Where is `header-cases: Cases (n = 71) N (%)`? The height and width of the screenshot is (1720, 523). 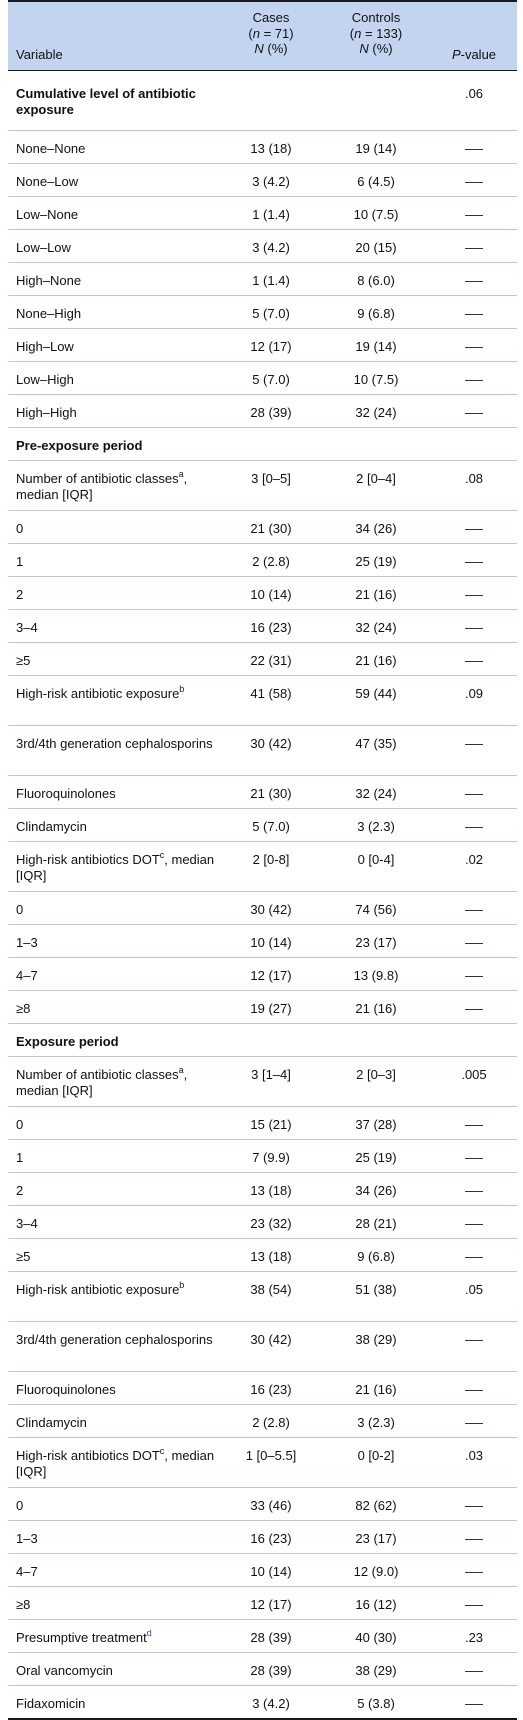
header-cases: Cases (n = 71) N (%) is located at coordinates (271, 33).